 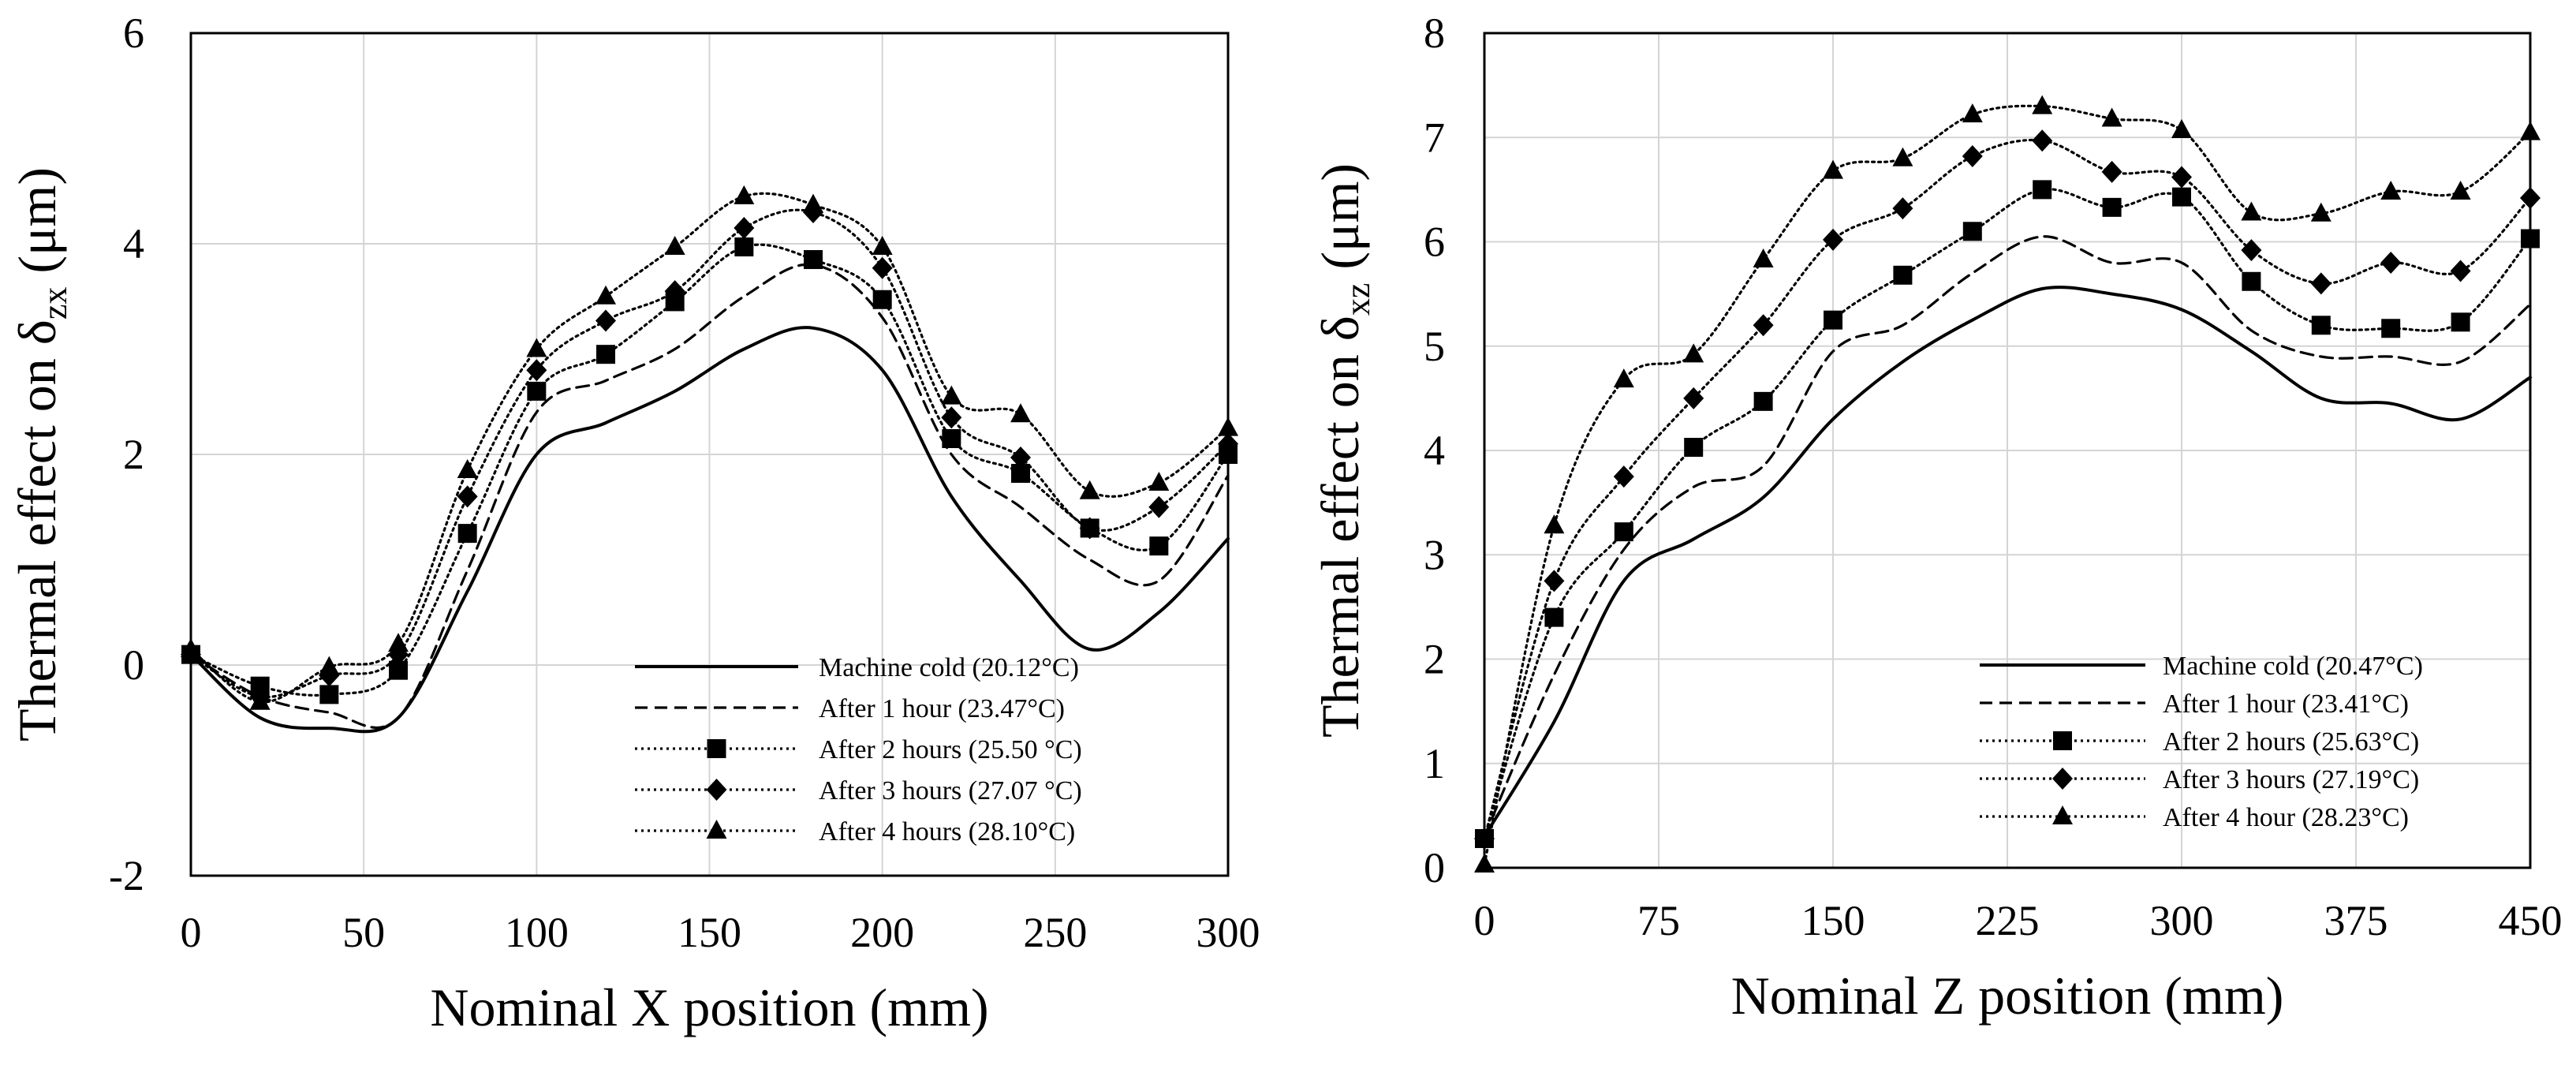 I want to click on legend-label: After 1 hour (23.41°C), so click(x=2286, y=704).